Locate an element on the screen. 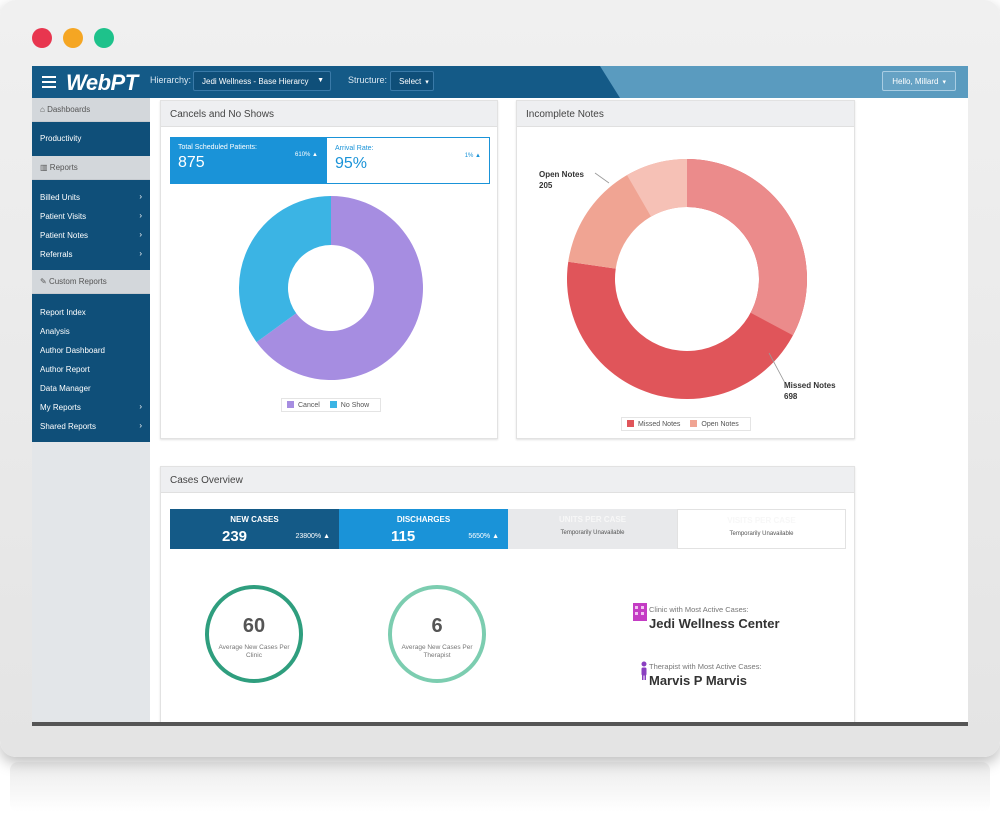 The height and width of the screenshot is (824, 1000). ring-label: Average New Cases Per Clinic is located at coordinates (254, 651).